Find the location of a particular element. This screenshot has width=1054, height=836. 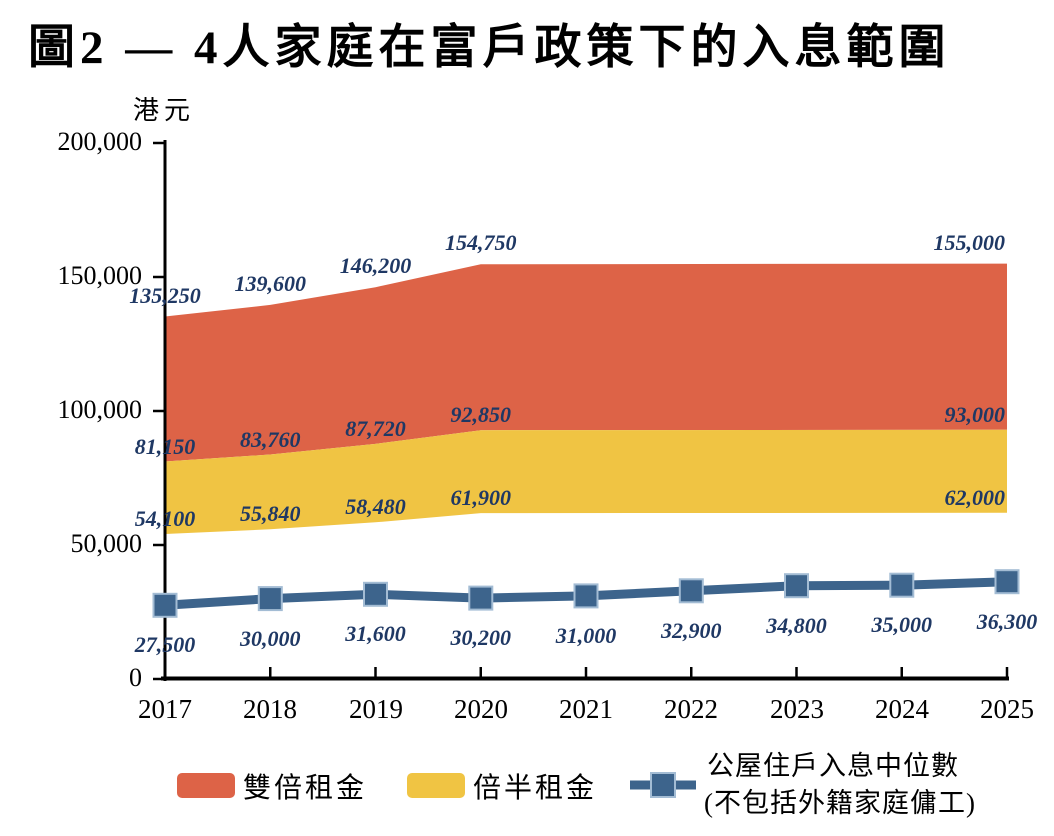

legend-swatch-double-rent is located at coordinates (206, 785).